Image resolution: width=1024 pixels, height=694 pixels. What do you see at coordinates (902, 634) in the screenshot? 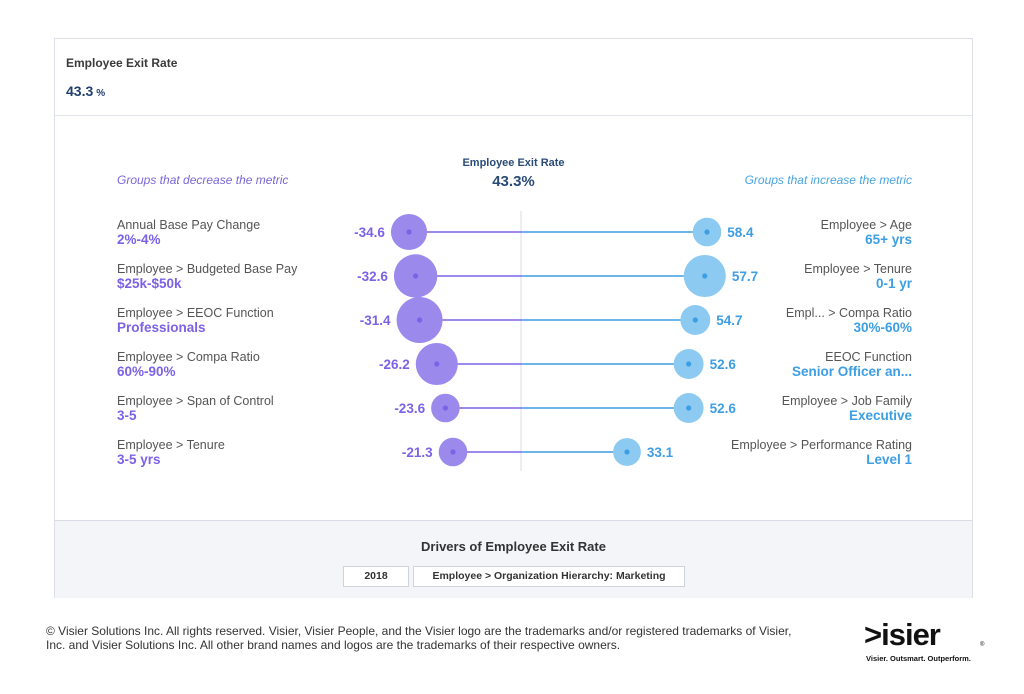
I see `logo-wordmark: >isier` at bounding box center [902, 634].